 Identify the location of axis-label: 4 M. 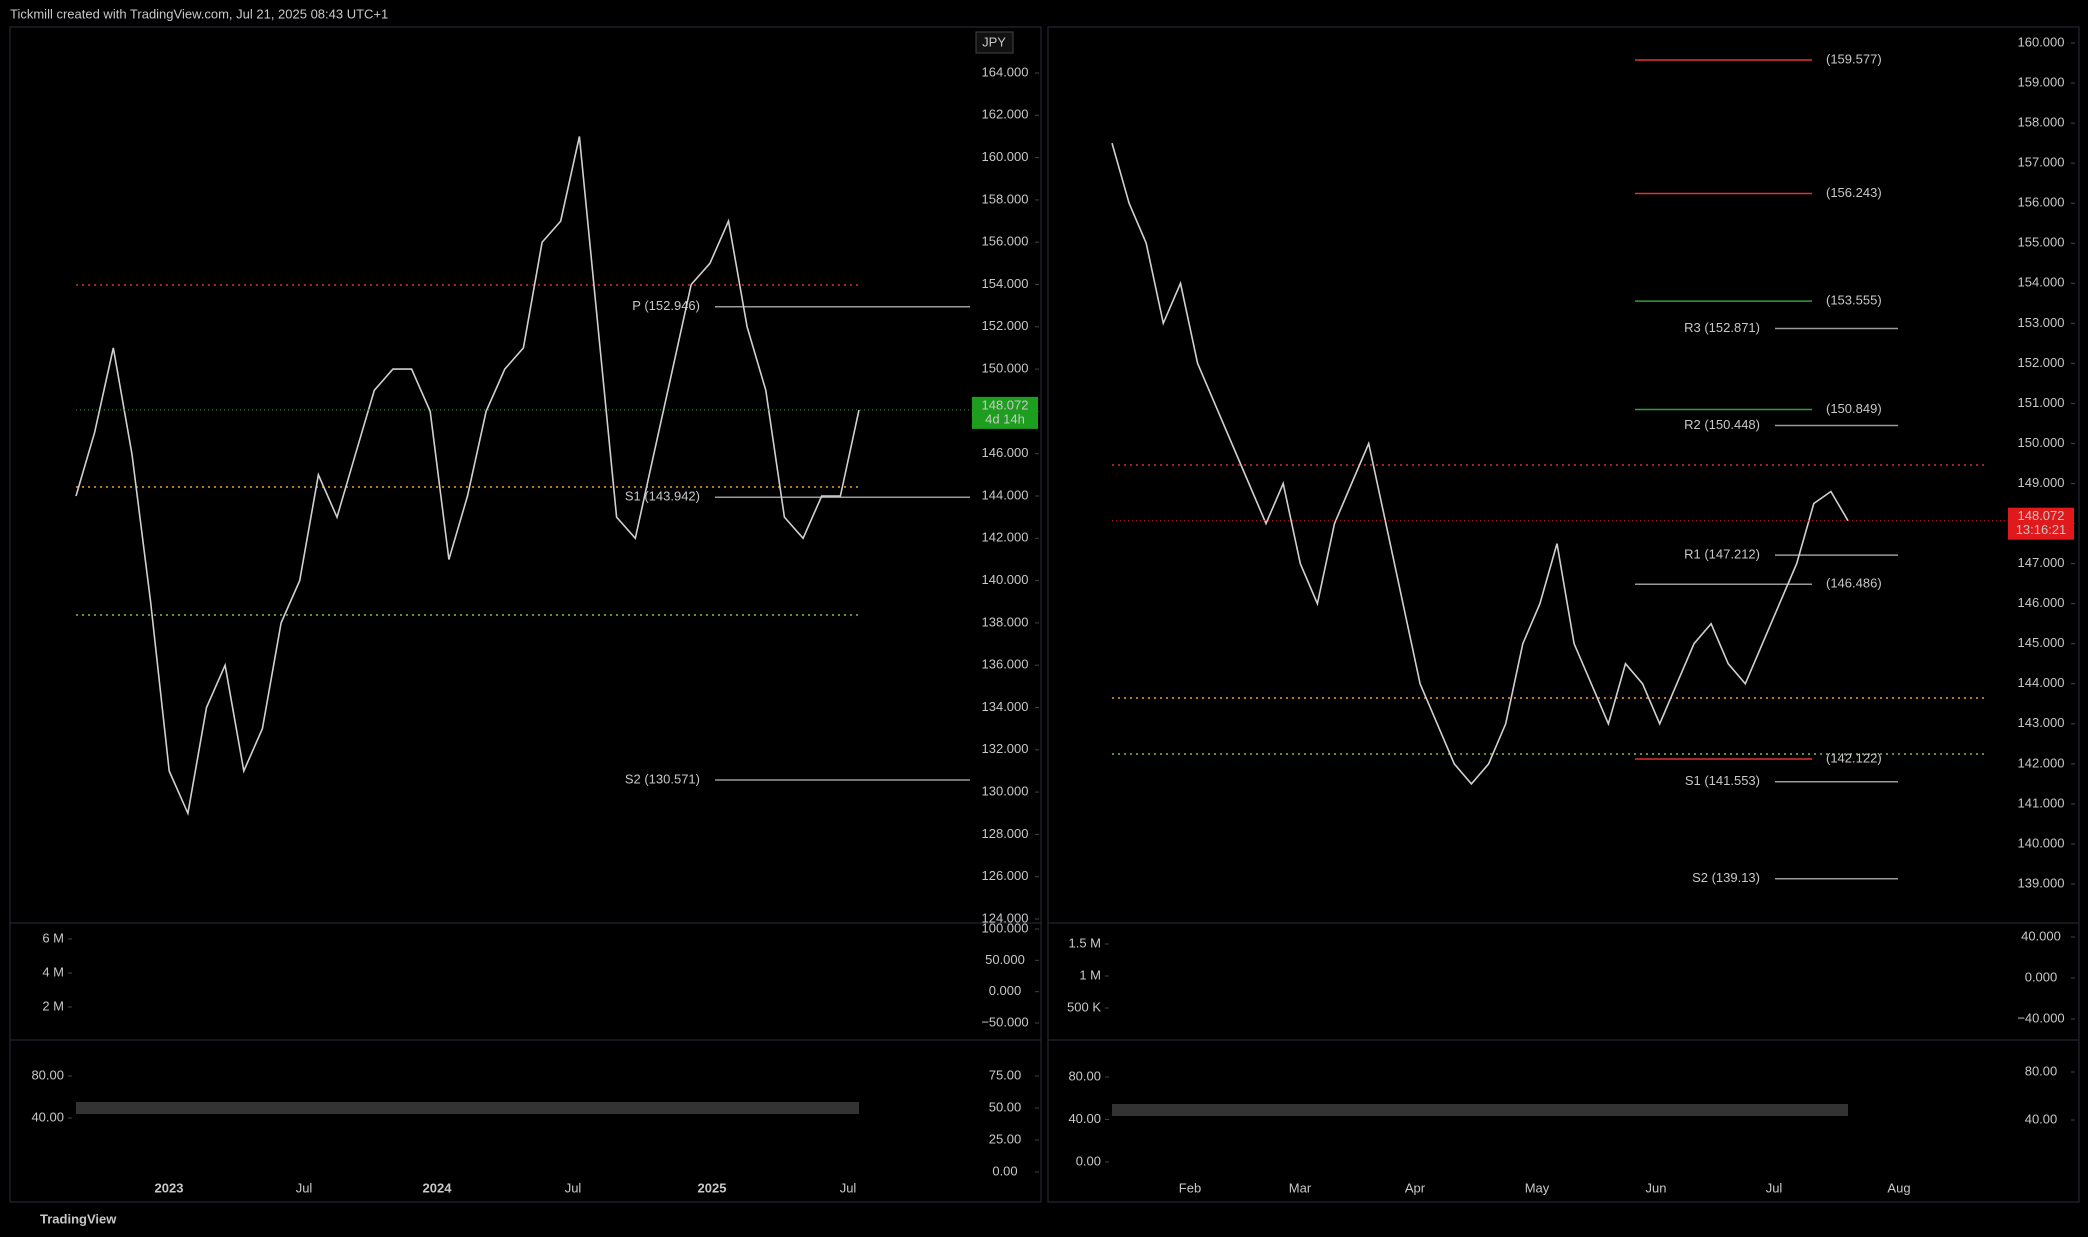
(53, 971).